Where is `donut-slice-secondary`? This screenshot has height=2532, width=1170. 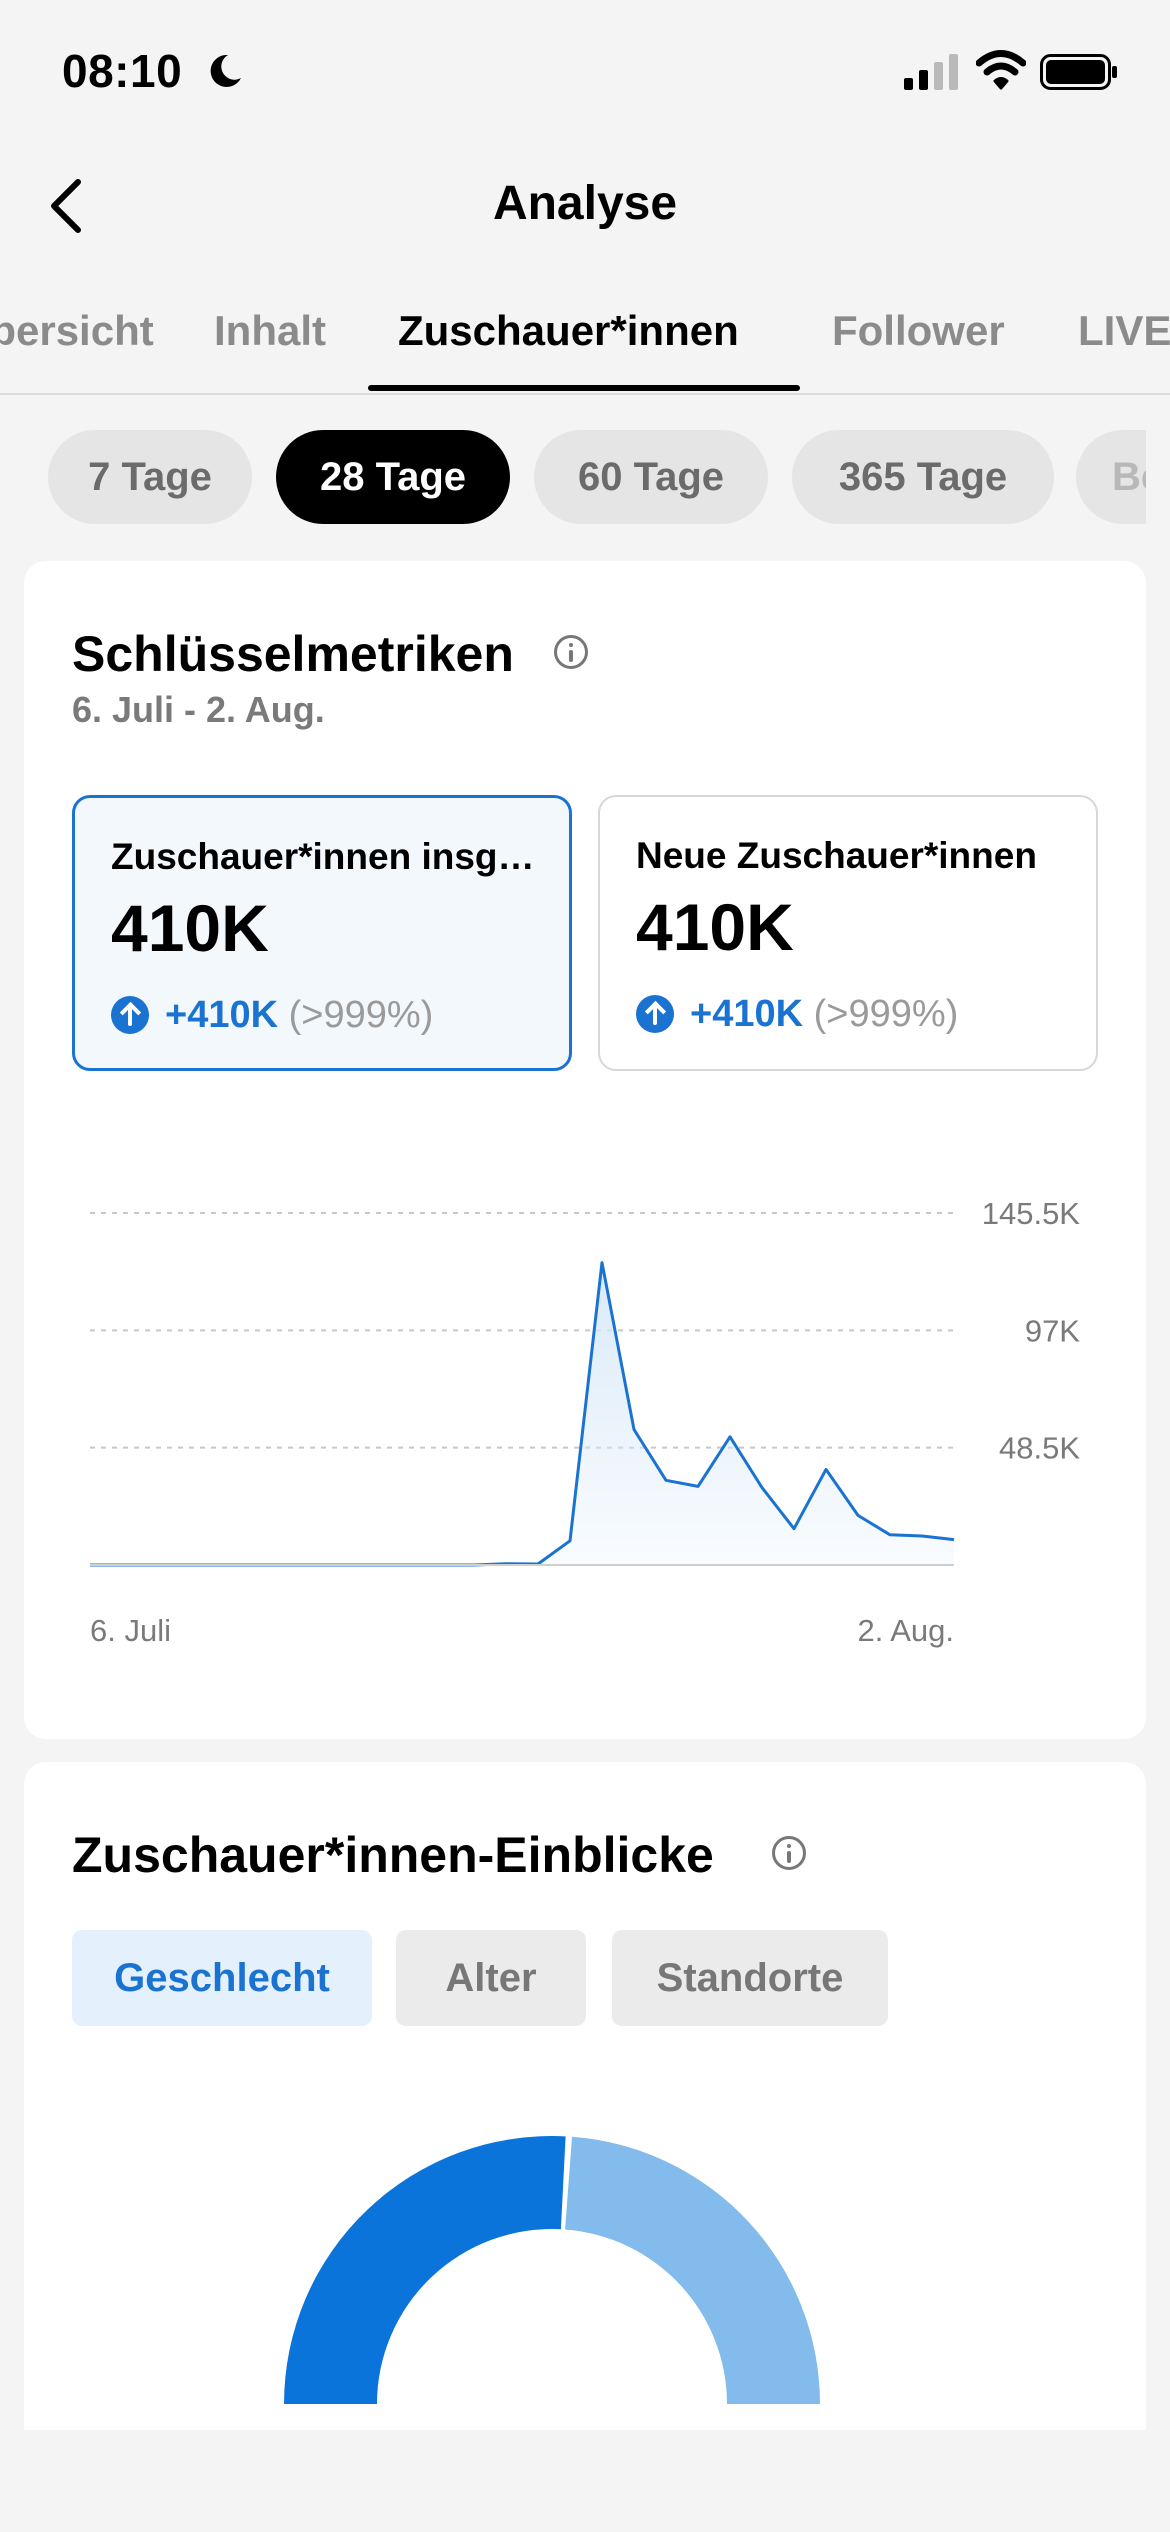
donut-slice-secondary is located at coordinates (692, 2270).